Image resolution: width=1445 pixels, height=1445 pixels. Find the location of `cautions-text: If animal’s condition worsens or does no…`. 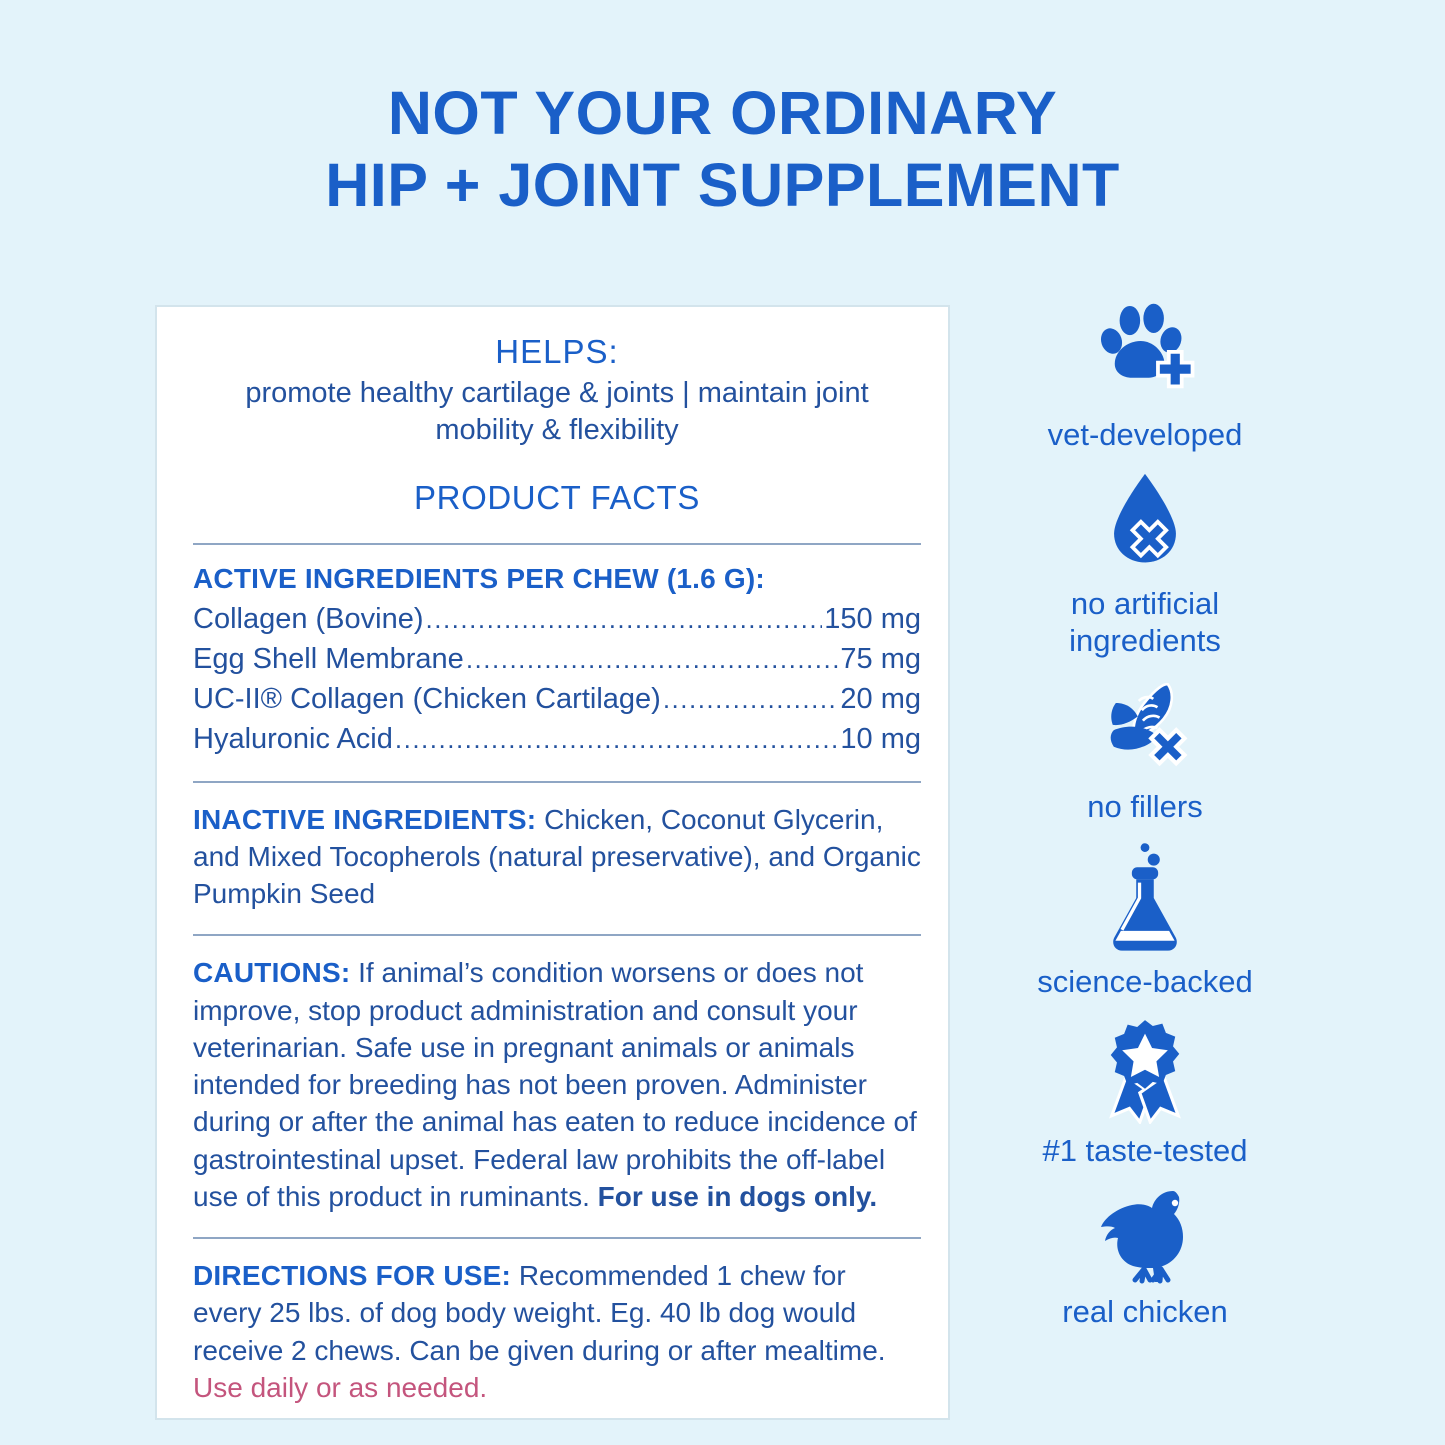

cautions-text: If animal’s condition worsens or does no… is located at coordinates (555, 1084).